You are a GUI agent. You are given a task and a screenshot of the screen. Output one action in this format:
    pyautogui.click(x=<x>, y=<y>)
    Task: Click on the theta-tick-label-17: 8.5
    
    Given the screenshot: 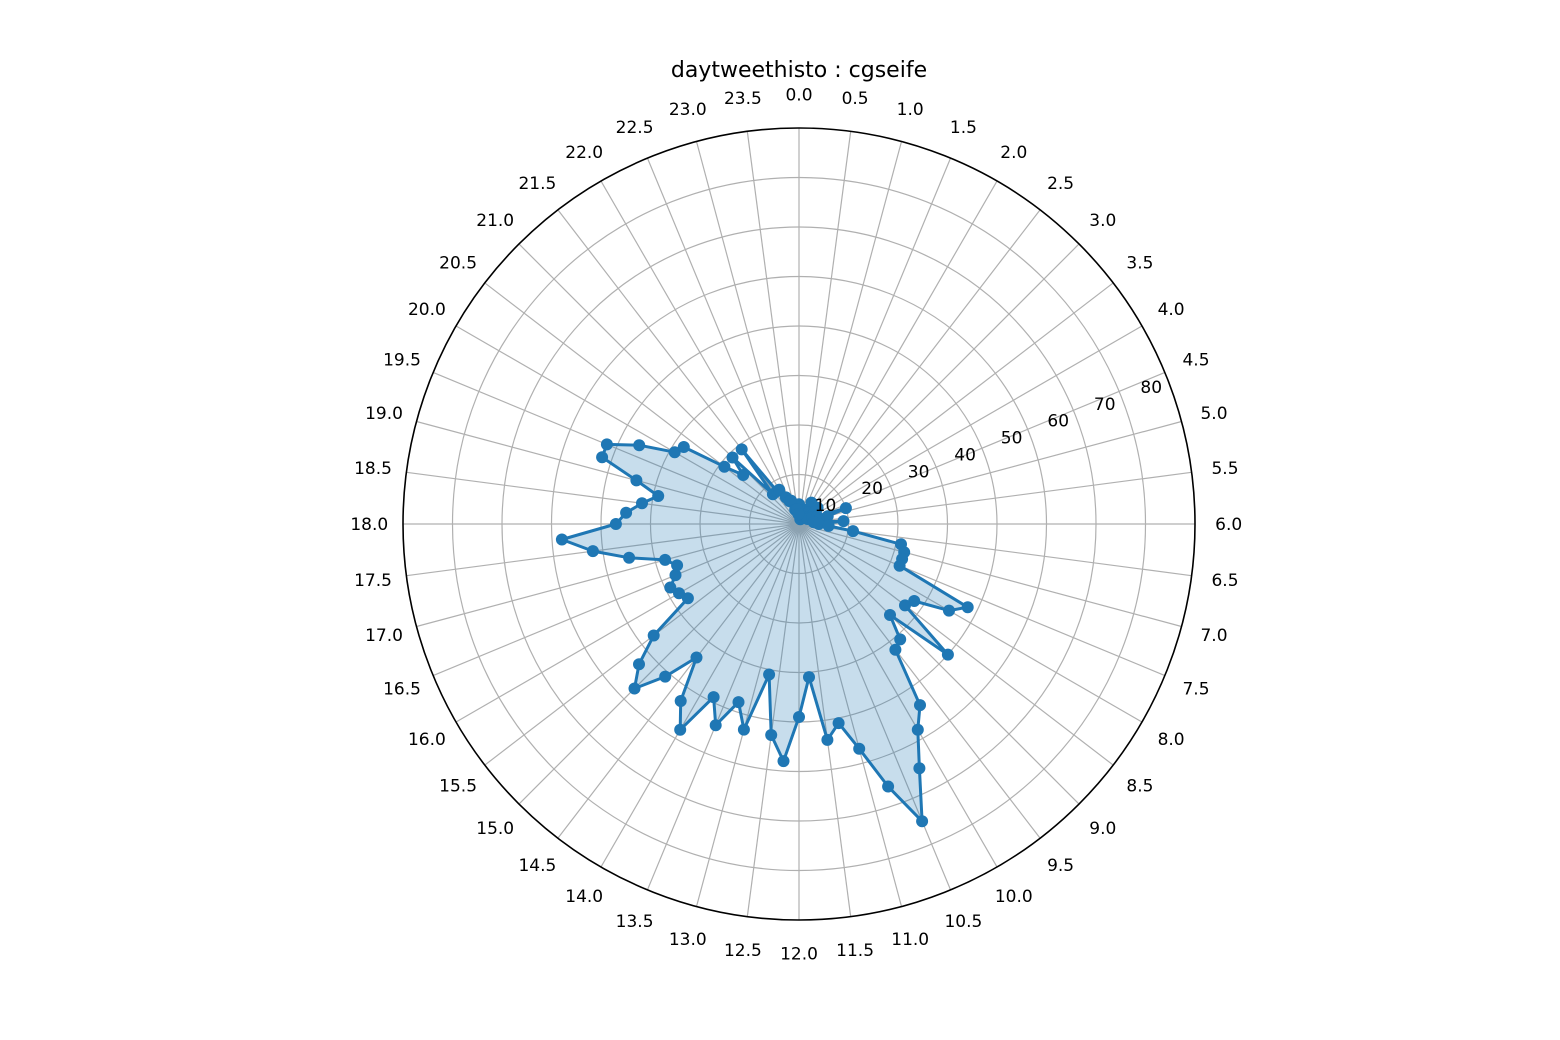 What is the action you would take?
    pyautogui.click(x=1139, y=787)
    